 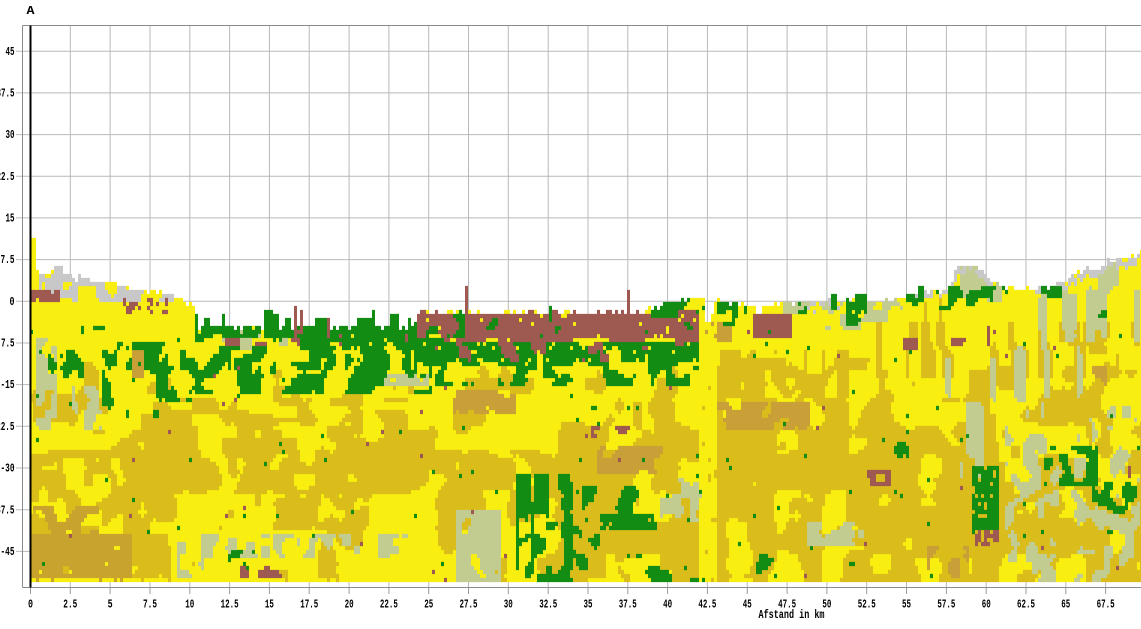 What do you see at coordinates (8, 469) in the screenshot?
I see `svg-text: -30` at bounding box center [8, 469].